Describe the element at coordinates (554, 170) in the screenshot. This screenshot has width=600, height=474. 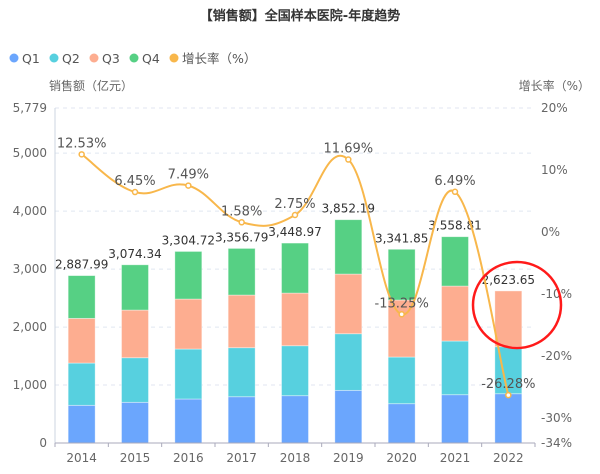
I see `y2-tick-label: 10%` at that location.